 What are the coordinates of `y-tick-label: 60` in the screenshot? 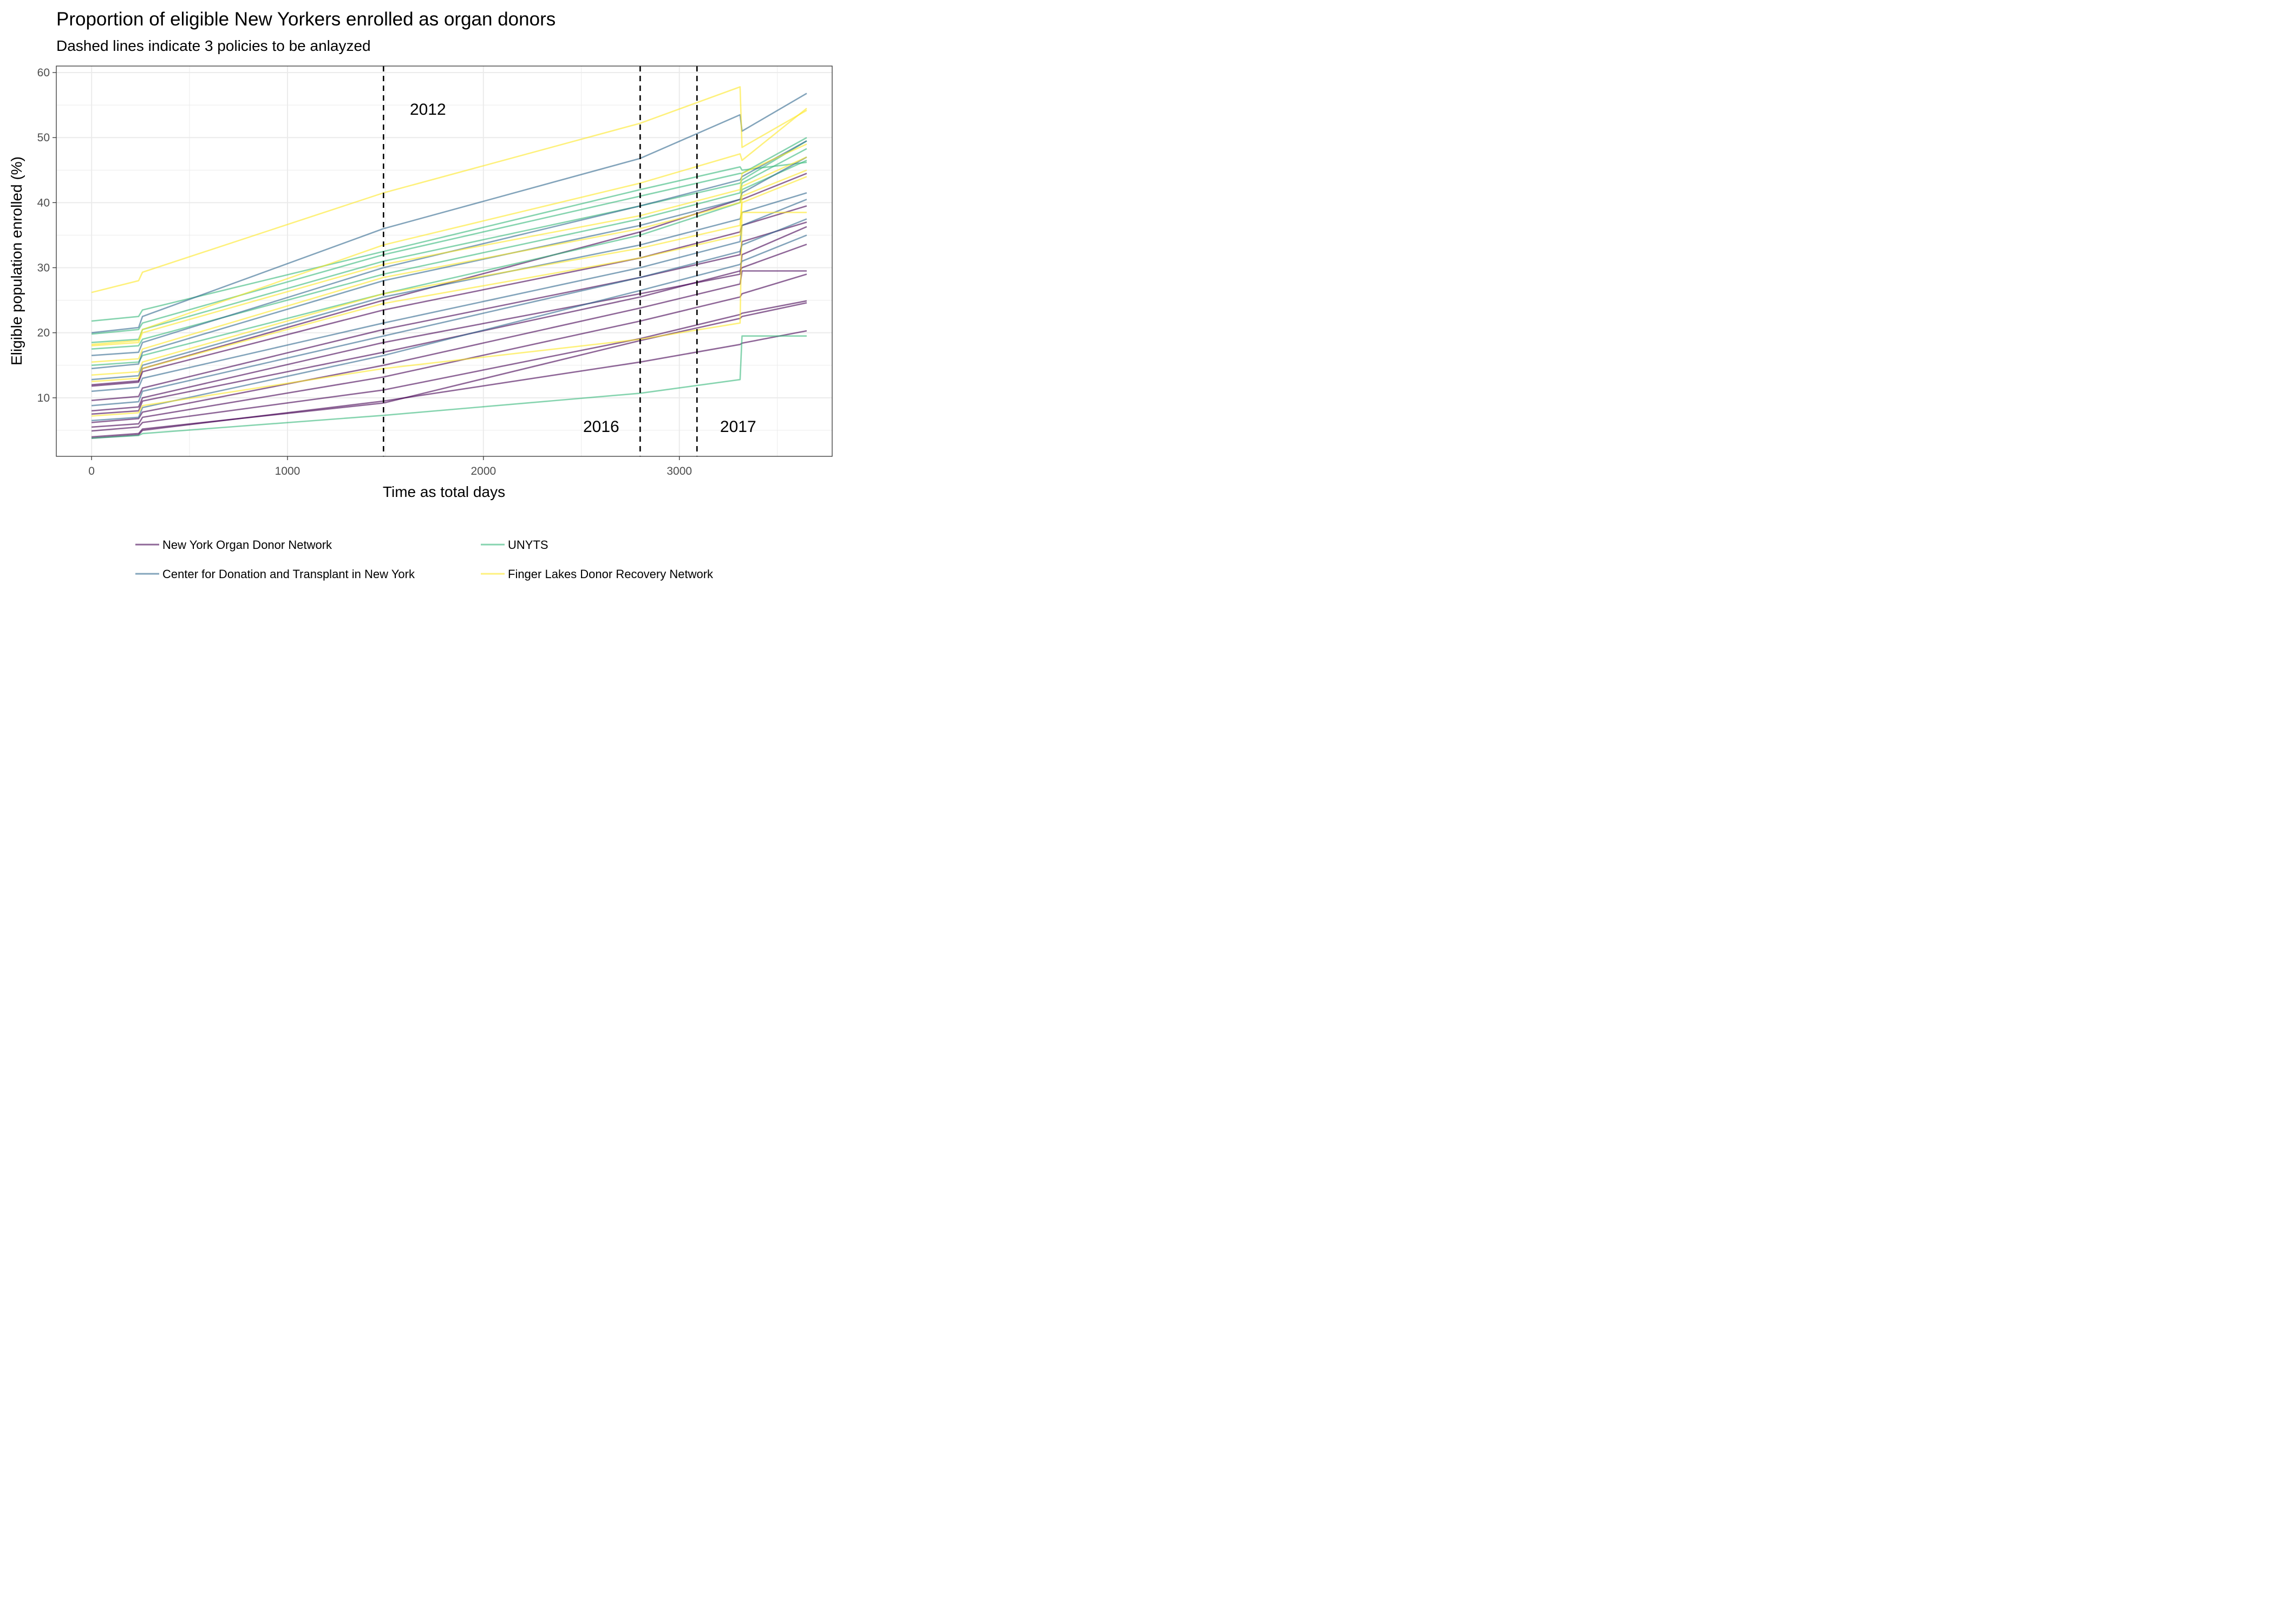 It's located at (44, 73).